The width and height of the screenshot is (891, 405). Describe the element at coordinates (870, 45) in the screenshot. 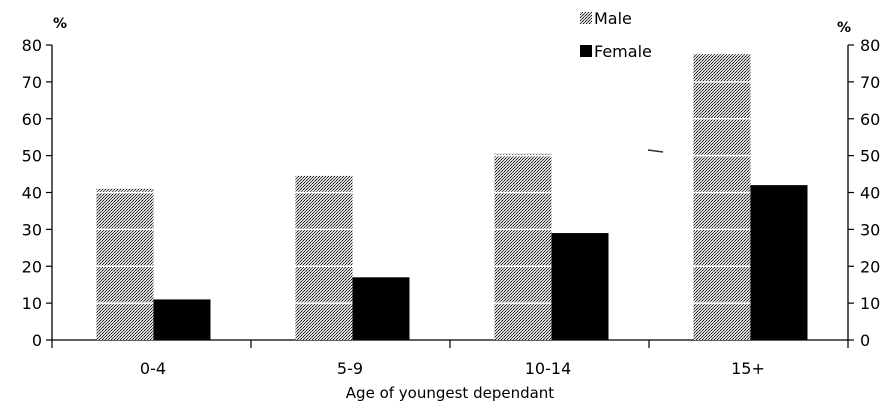

I see `right-tick-label-80: 80` at that location.